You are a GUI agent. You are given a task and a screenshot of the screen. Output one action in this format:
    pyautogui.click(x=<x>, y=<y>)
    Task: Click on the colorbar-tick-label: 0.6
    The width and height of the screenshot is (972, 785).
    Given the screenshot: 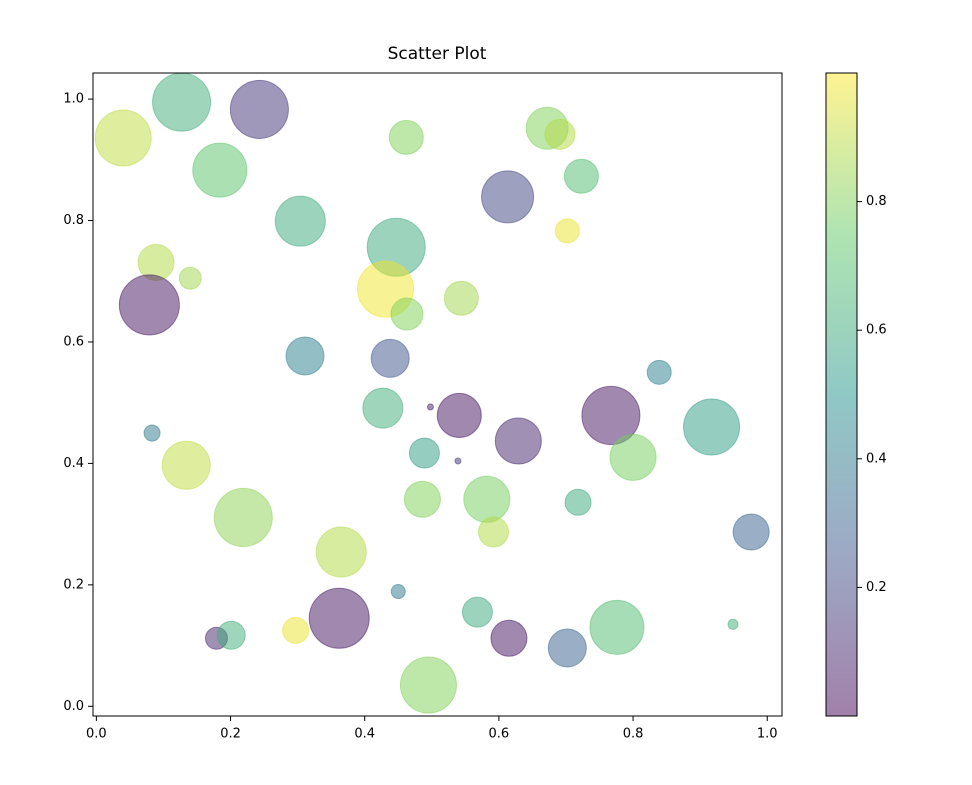 What is the action you would take?
    pyautogui.click(x=876, y=330)
    